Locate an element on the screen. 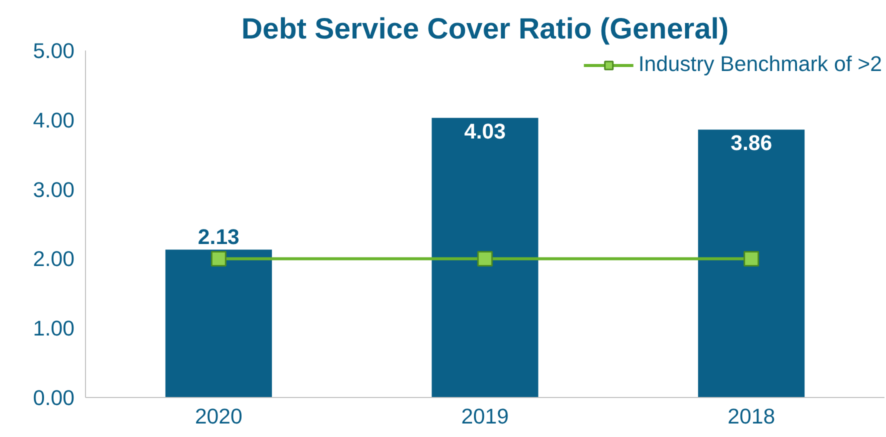  x-tick-label: 2018 is located at coordinates (752, 416).